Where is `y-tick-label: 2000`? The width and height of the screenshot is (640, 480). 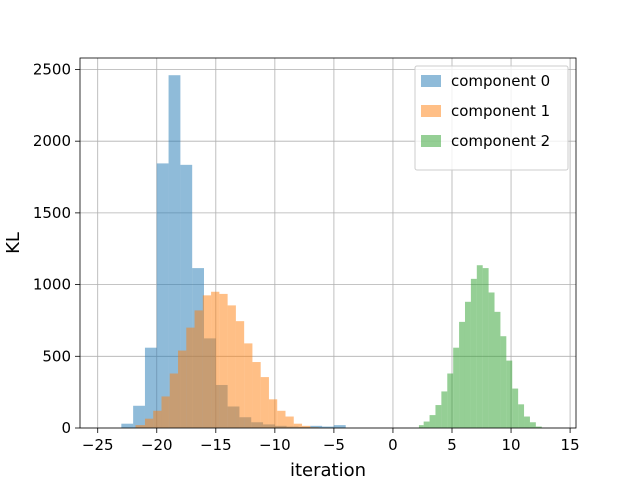
y-tick-label: 2000 is located at coordinates (52, 141).